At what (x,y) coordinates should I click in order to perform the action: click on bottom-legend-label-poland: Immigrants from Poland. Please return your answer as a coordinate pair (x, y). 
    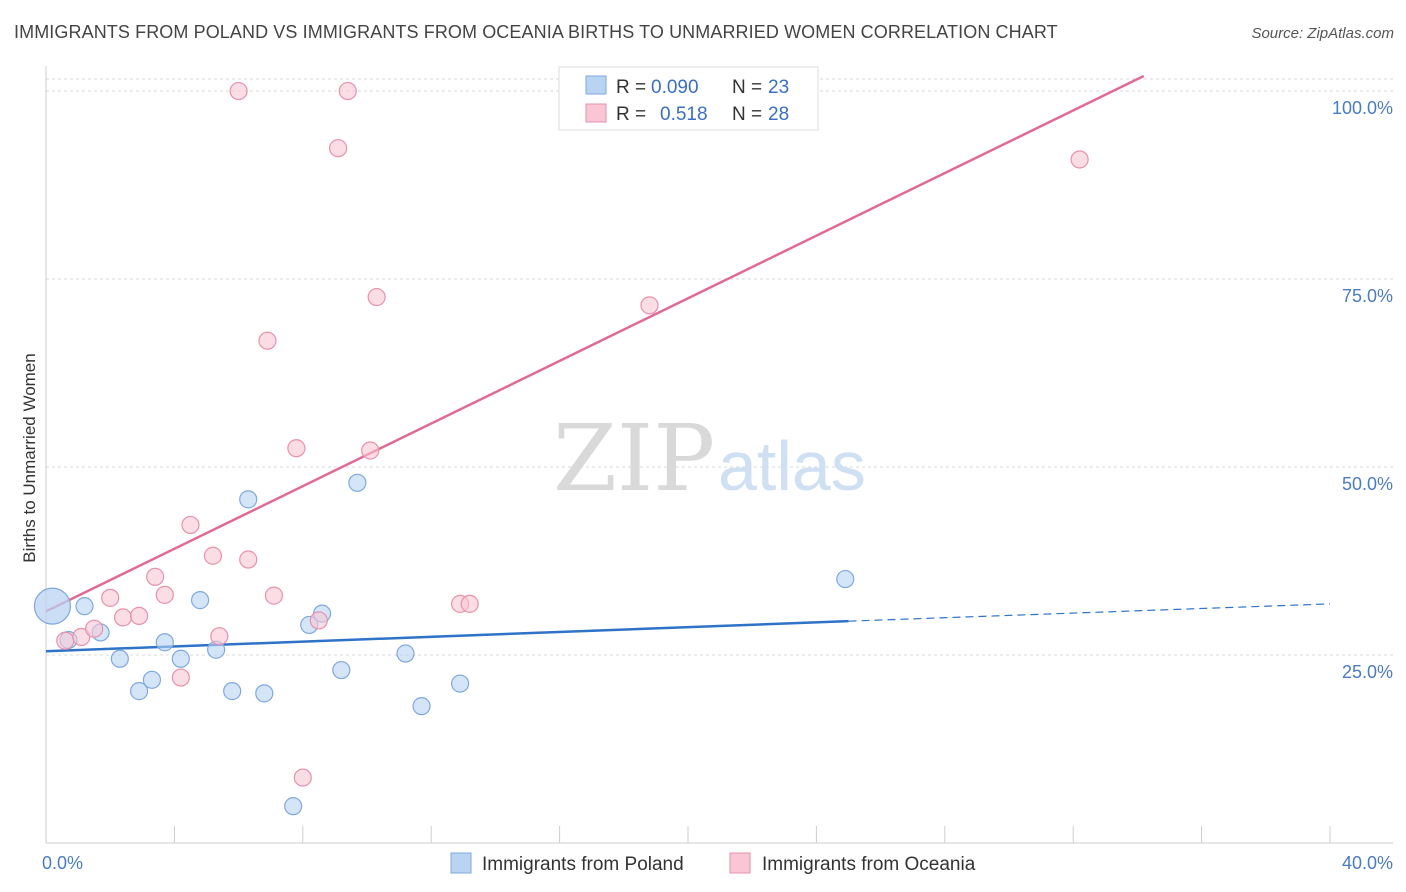
    Looking at the image, I should click on (583, 864).